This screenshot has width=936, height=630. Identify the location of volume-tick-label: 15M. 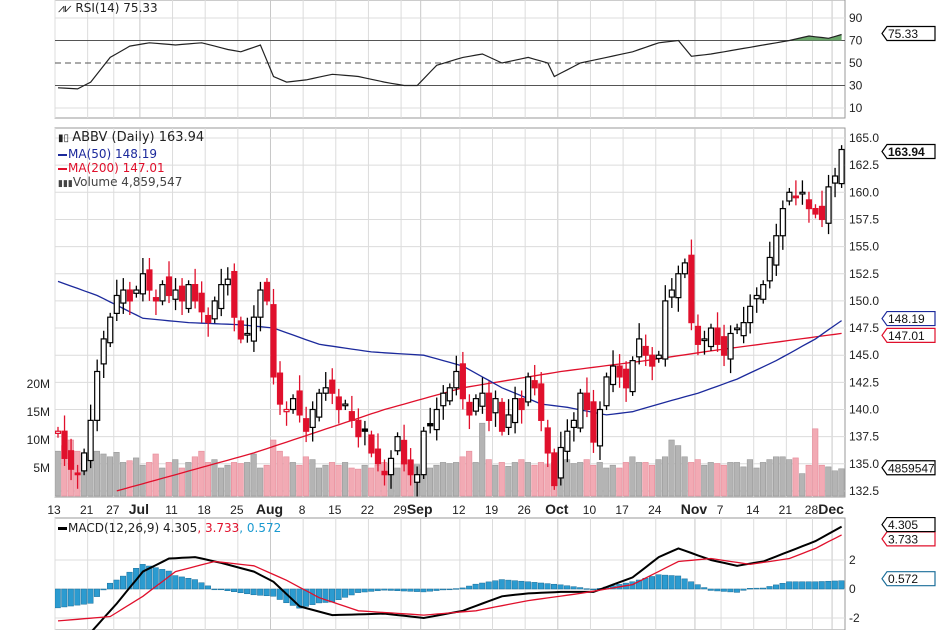
(38, 412).